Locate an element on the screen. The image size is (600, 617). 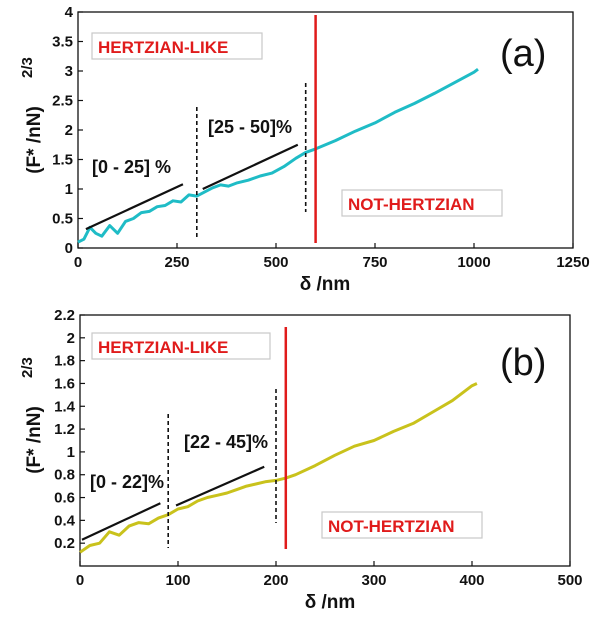
y-tick-label: 1.5 is located at coordinates (62, 160).